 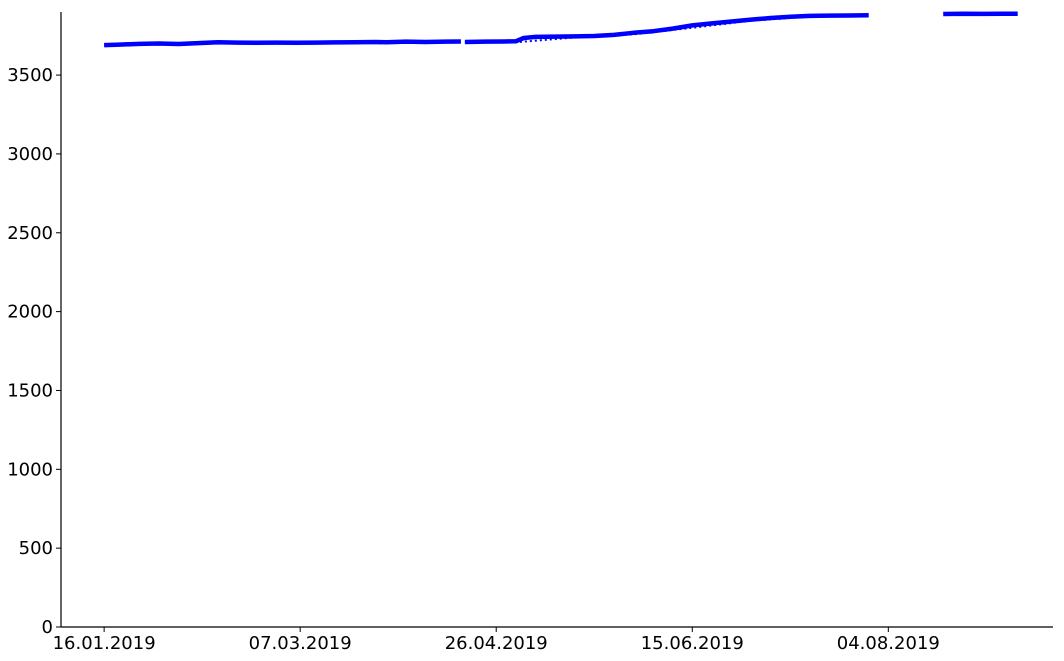 What do you see at coordinates (30, 154) in the screenshot?
I see `y-tick-label: 3000` at bounding box center [30, 154].